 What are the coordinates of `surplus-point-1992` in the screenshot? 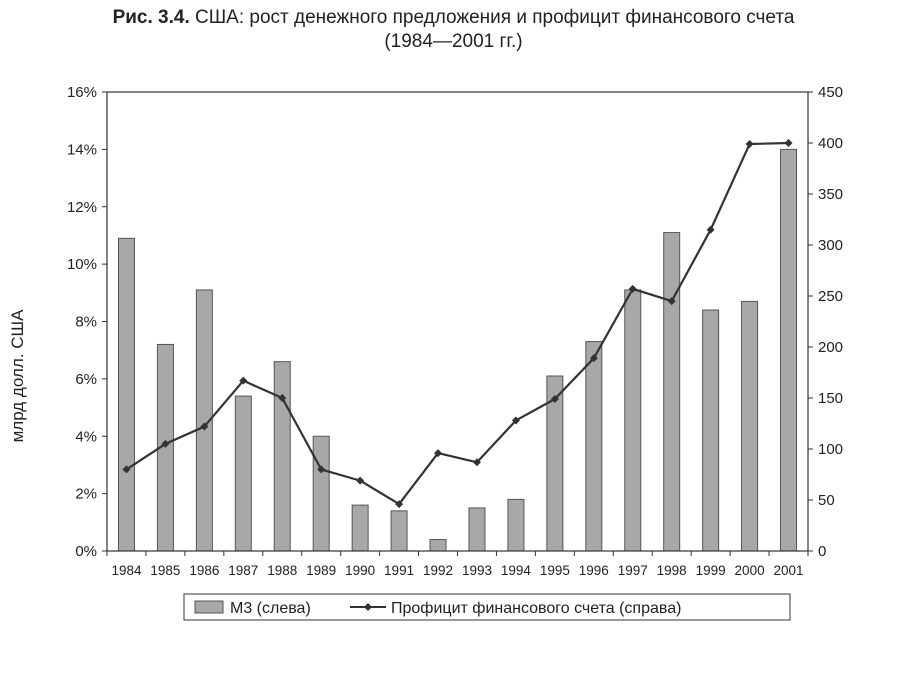 It's located at (438, 453).